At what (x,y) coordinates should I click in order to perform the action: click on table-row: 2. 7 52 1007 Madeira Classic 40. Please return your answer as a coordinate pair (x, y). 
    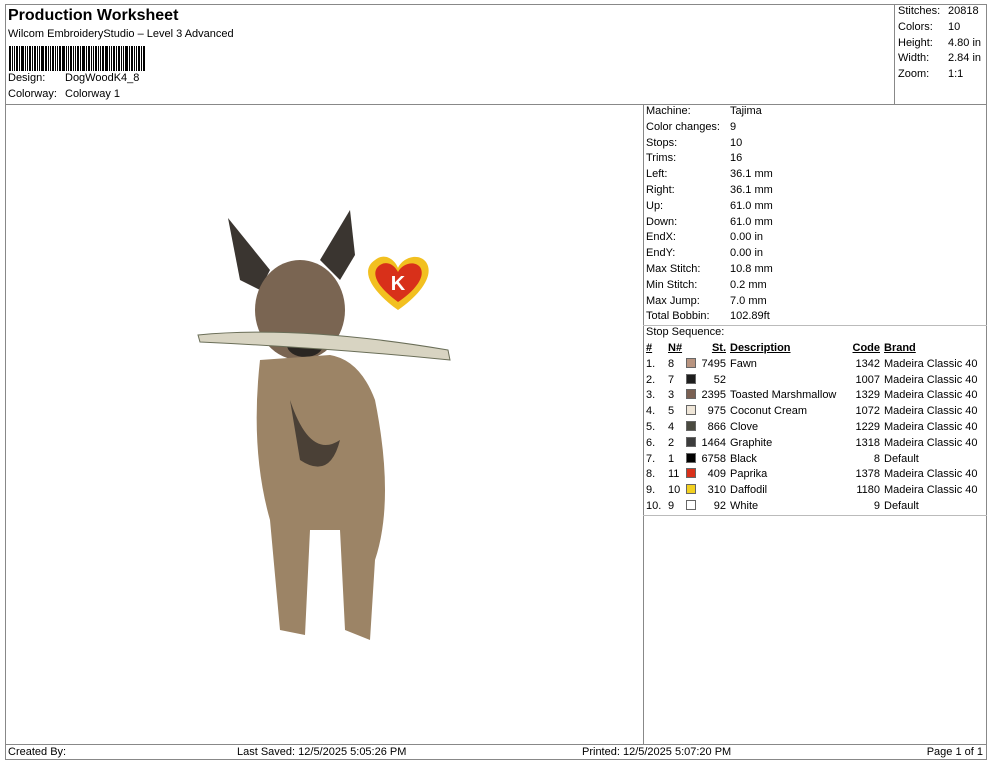
    Looking at the image, I should click on (812, 381).